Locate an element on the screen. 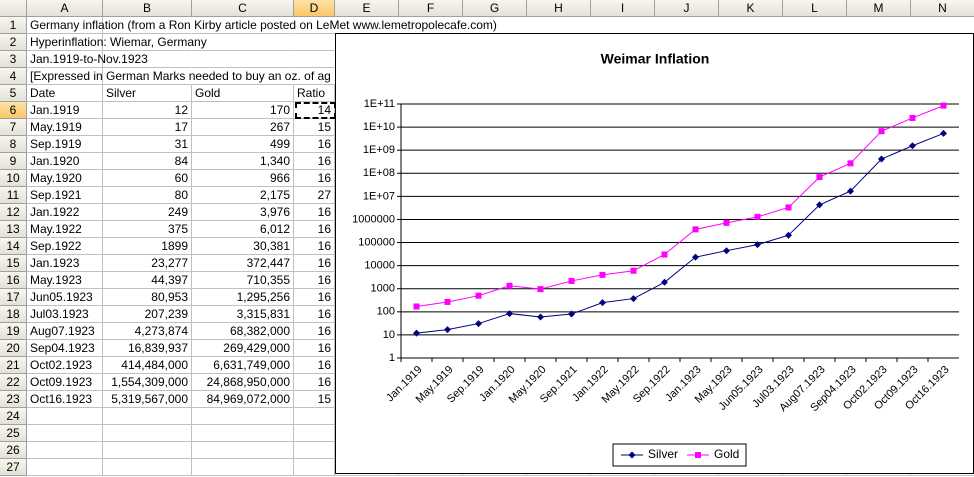 The image size is (974, 477). cell: 80,953 is located at coordinates (147, 297).